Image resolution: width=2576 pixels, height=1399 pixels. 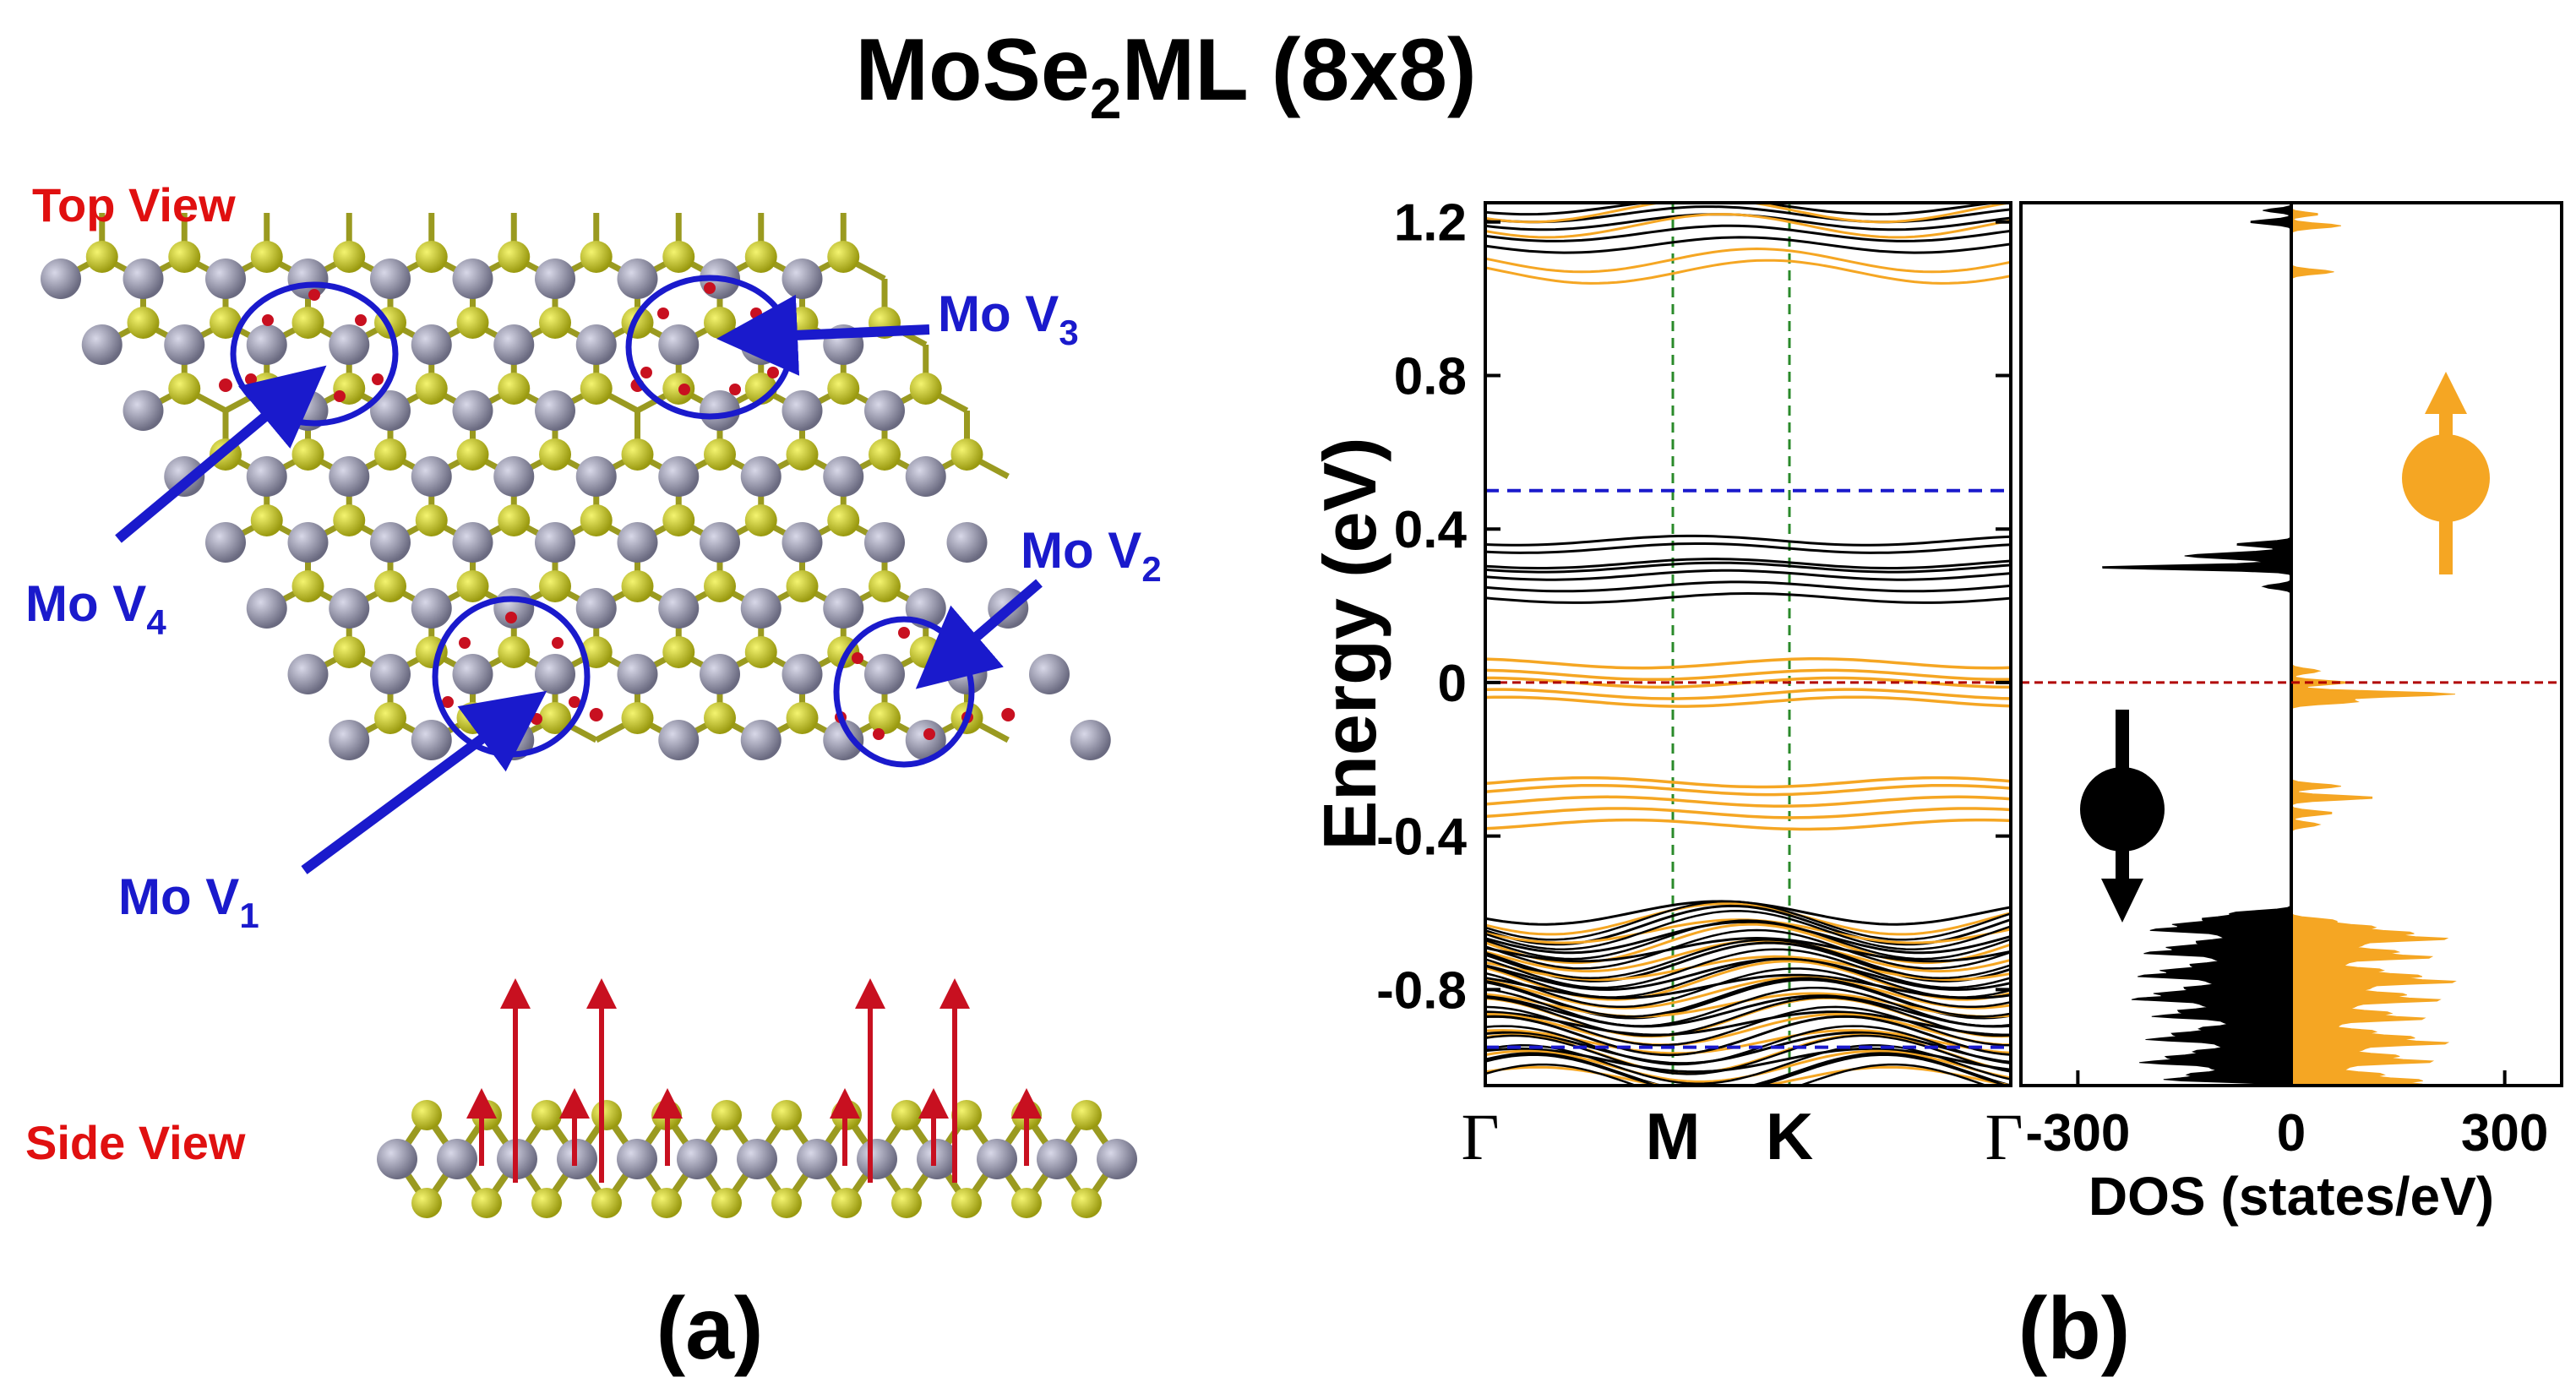 What do you see at coordinates (1165, 76) in the screenshot?
I see `figure-title: MoSe2ML (8x8)` at bounding box center [1165, 76].